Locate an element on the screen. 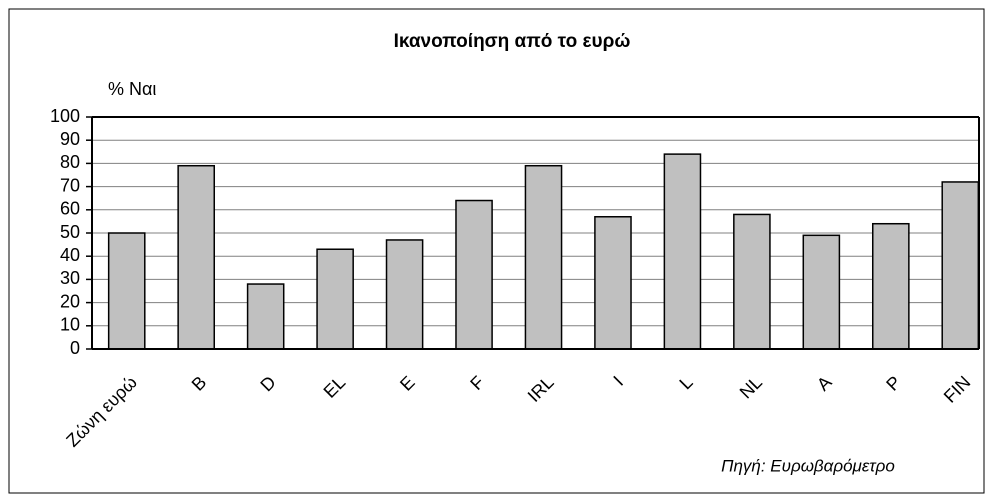 This screenshot has height=502, width=992. y-tick-label: 40 is located at coordinates (70, 255).